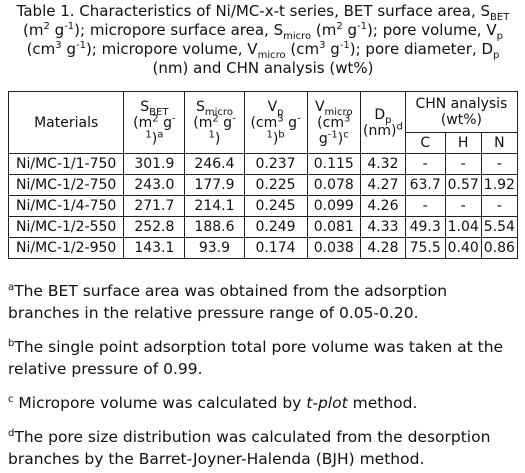 The height and width of the screenshot is (473, 525). I want to click on table-cell: 0.249, so click(275, 227).